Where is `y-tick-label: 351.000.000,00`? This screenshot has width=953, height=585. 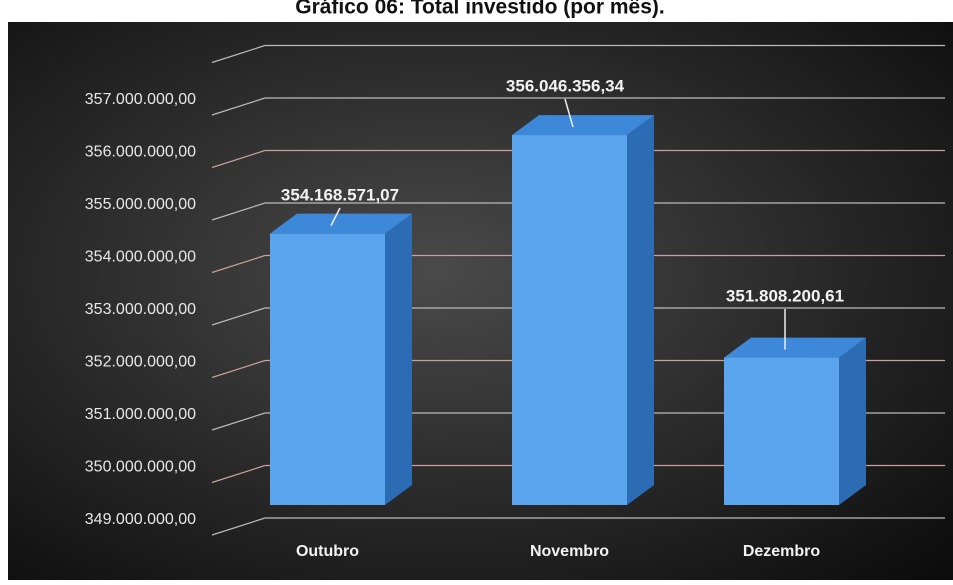 y-tick-label: 351.000.000,00 is located at coordinates (140, 414).